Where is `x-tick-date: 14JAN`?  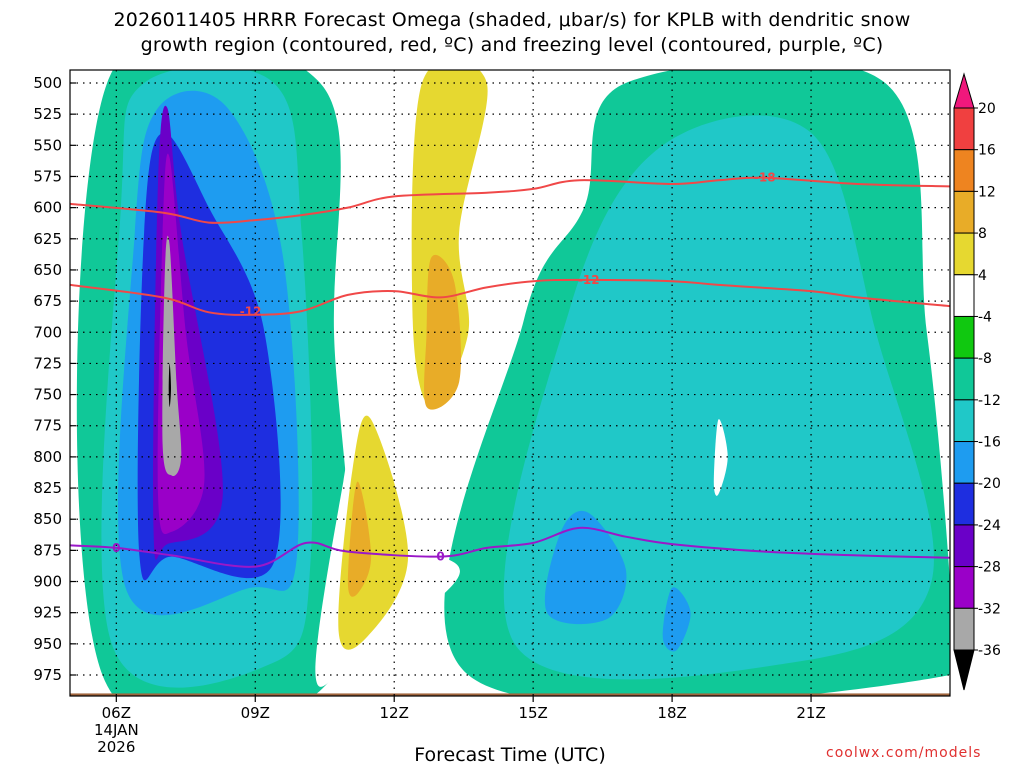 x-tick-date: 14JAN is located at coordinates (116, 730).